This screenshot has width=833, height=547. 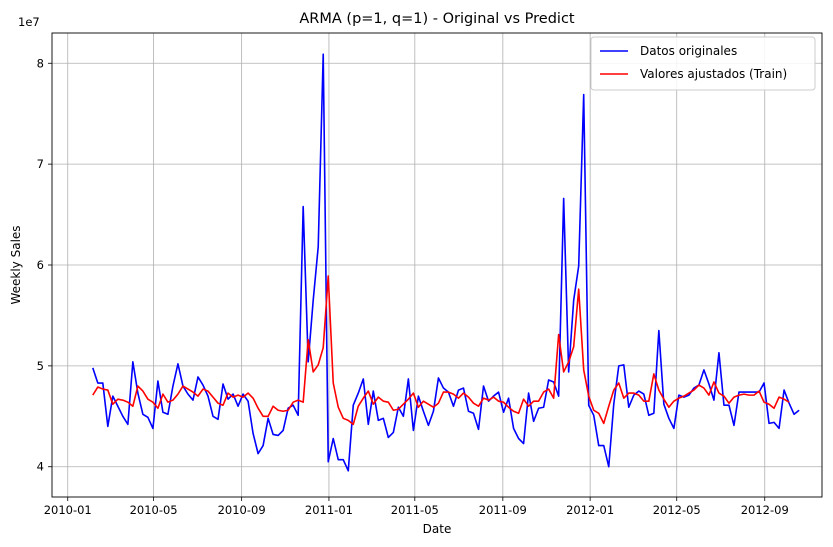 I want to click on legend-label-original: Datos originales, so click(x=688, y=51).